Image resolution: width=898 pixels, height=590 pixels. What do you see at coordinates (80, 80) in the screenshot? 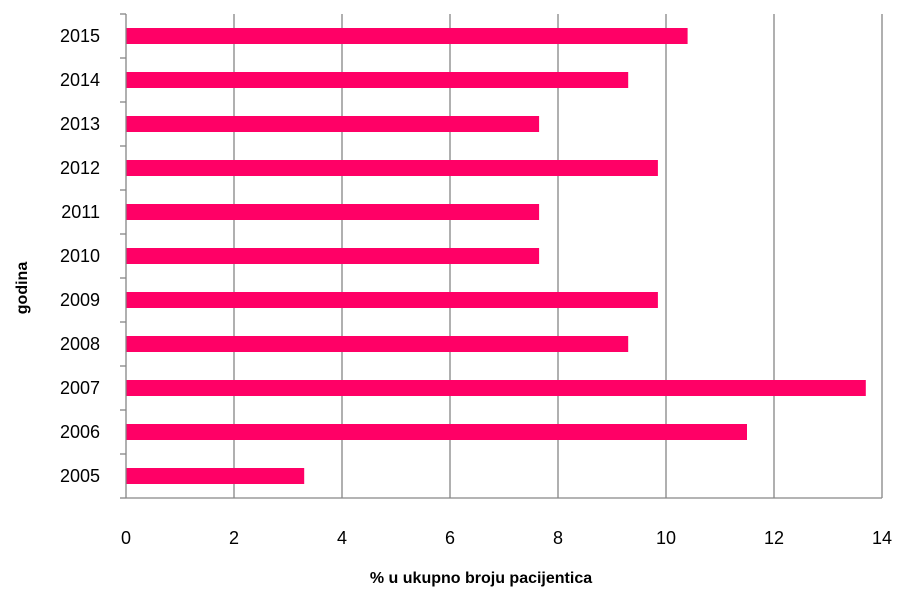
I see `y-tick-label-2014: 2014` at bounding box center [80, 80].